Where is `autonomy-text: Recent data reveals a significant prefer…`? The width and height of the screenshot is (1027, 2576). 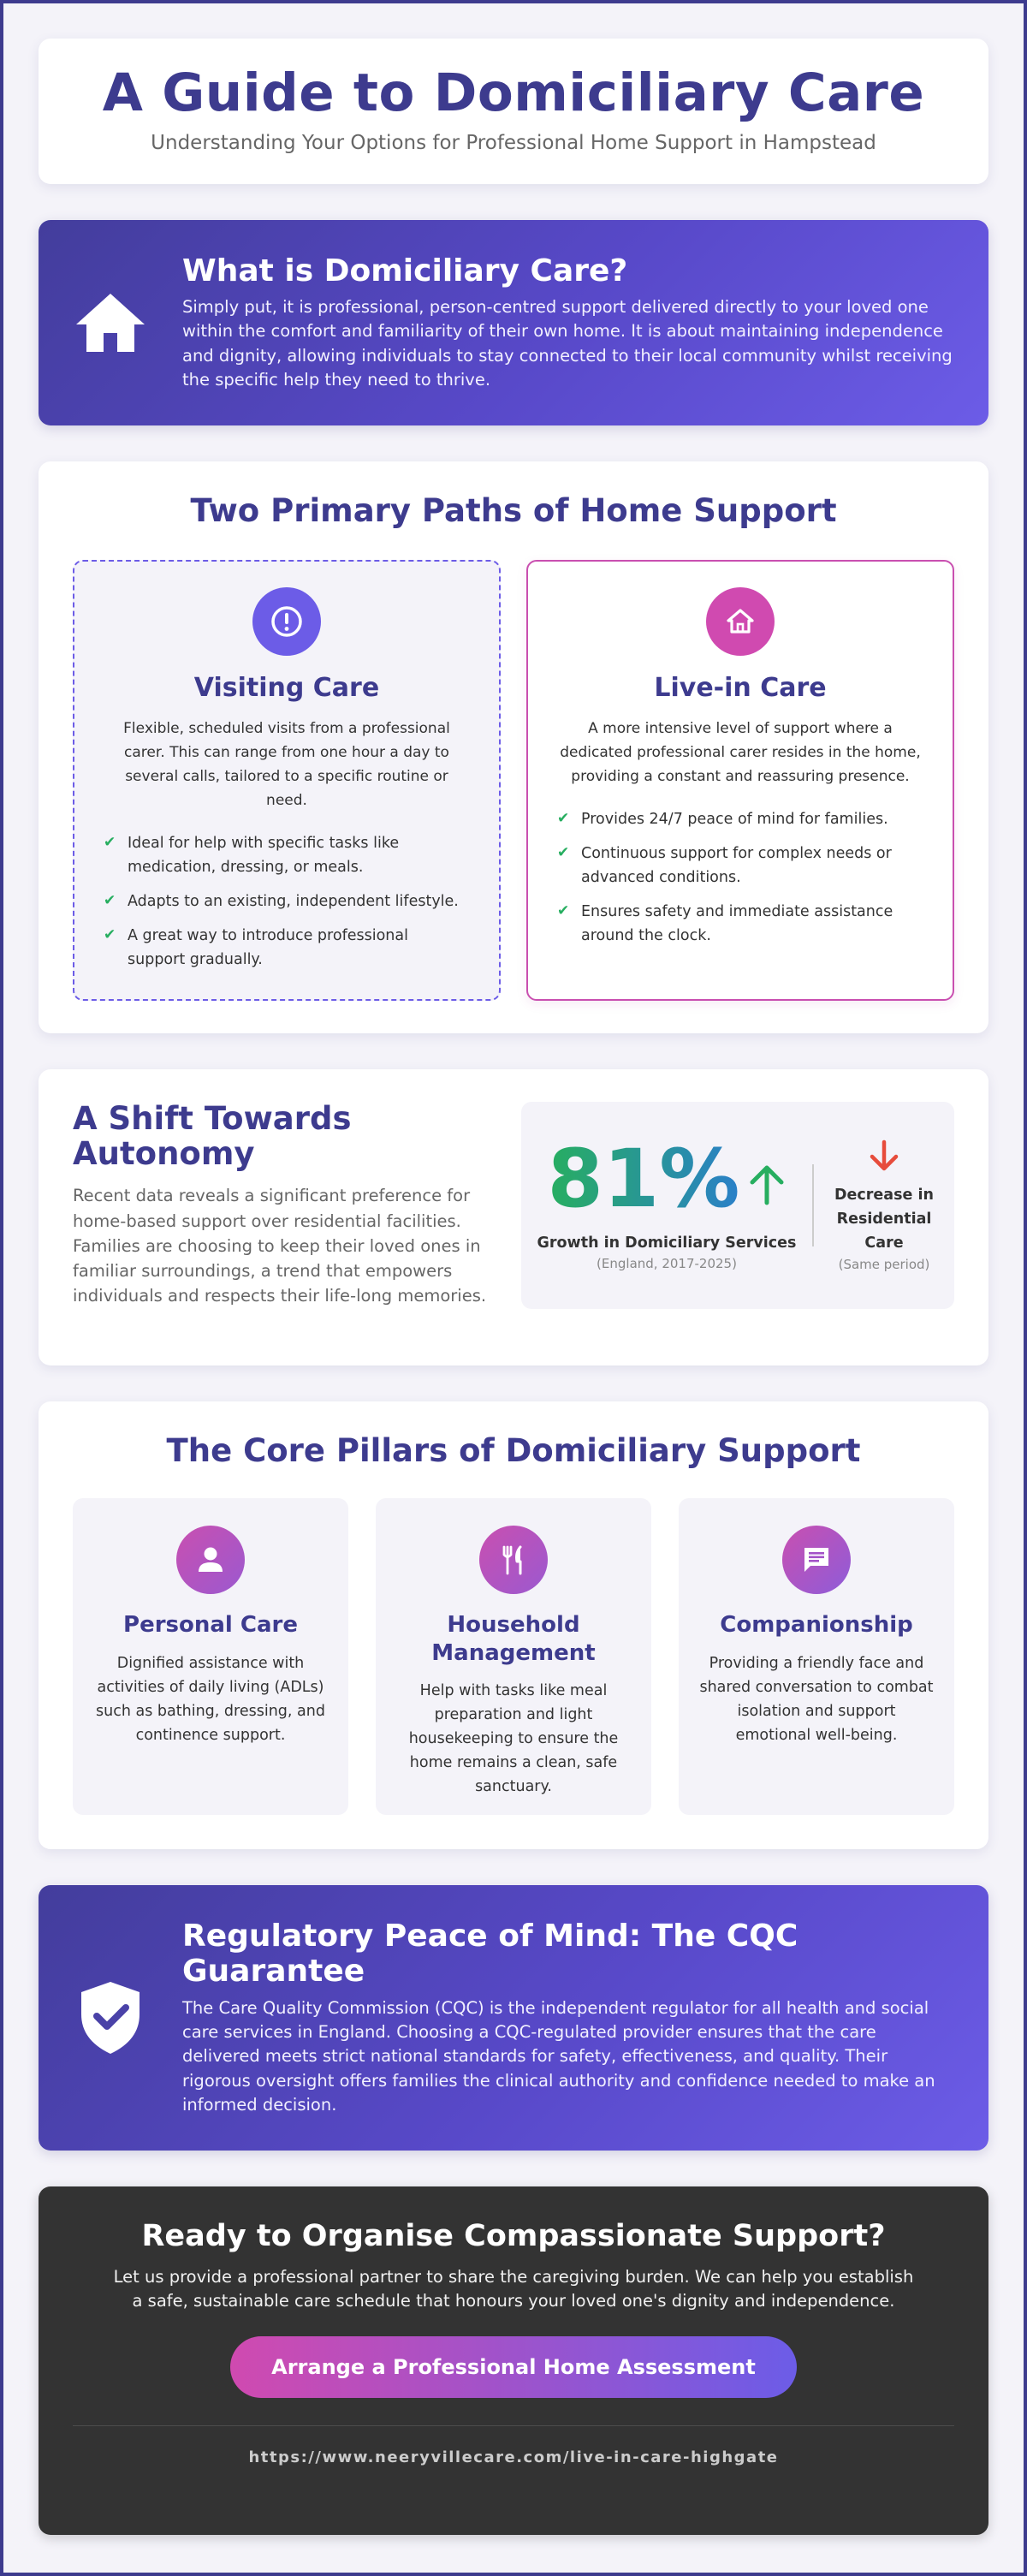 autonomy-text: Recent data reveals a significant prefer… is located at coordinates (280, 1246).